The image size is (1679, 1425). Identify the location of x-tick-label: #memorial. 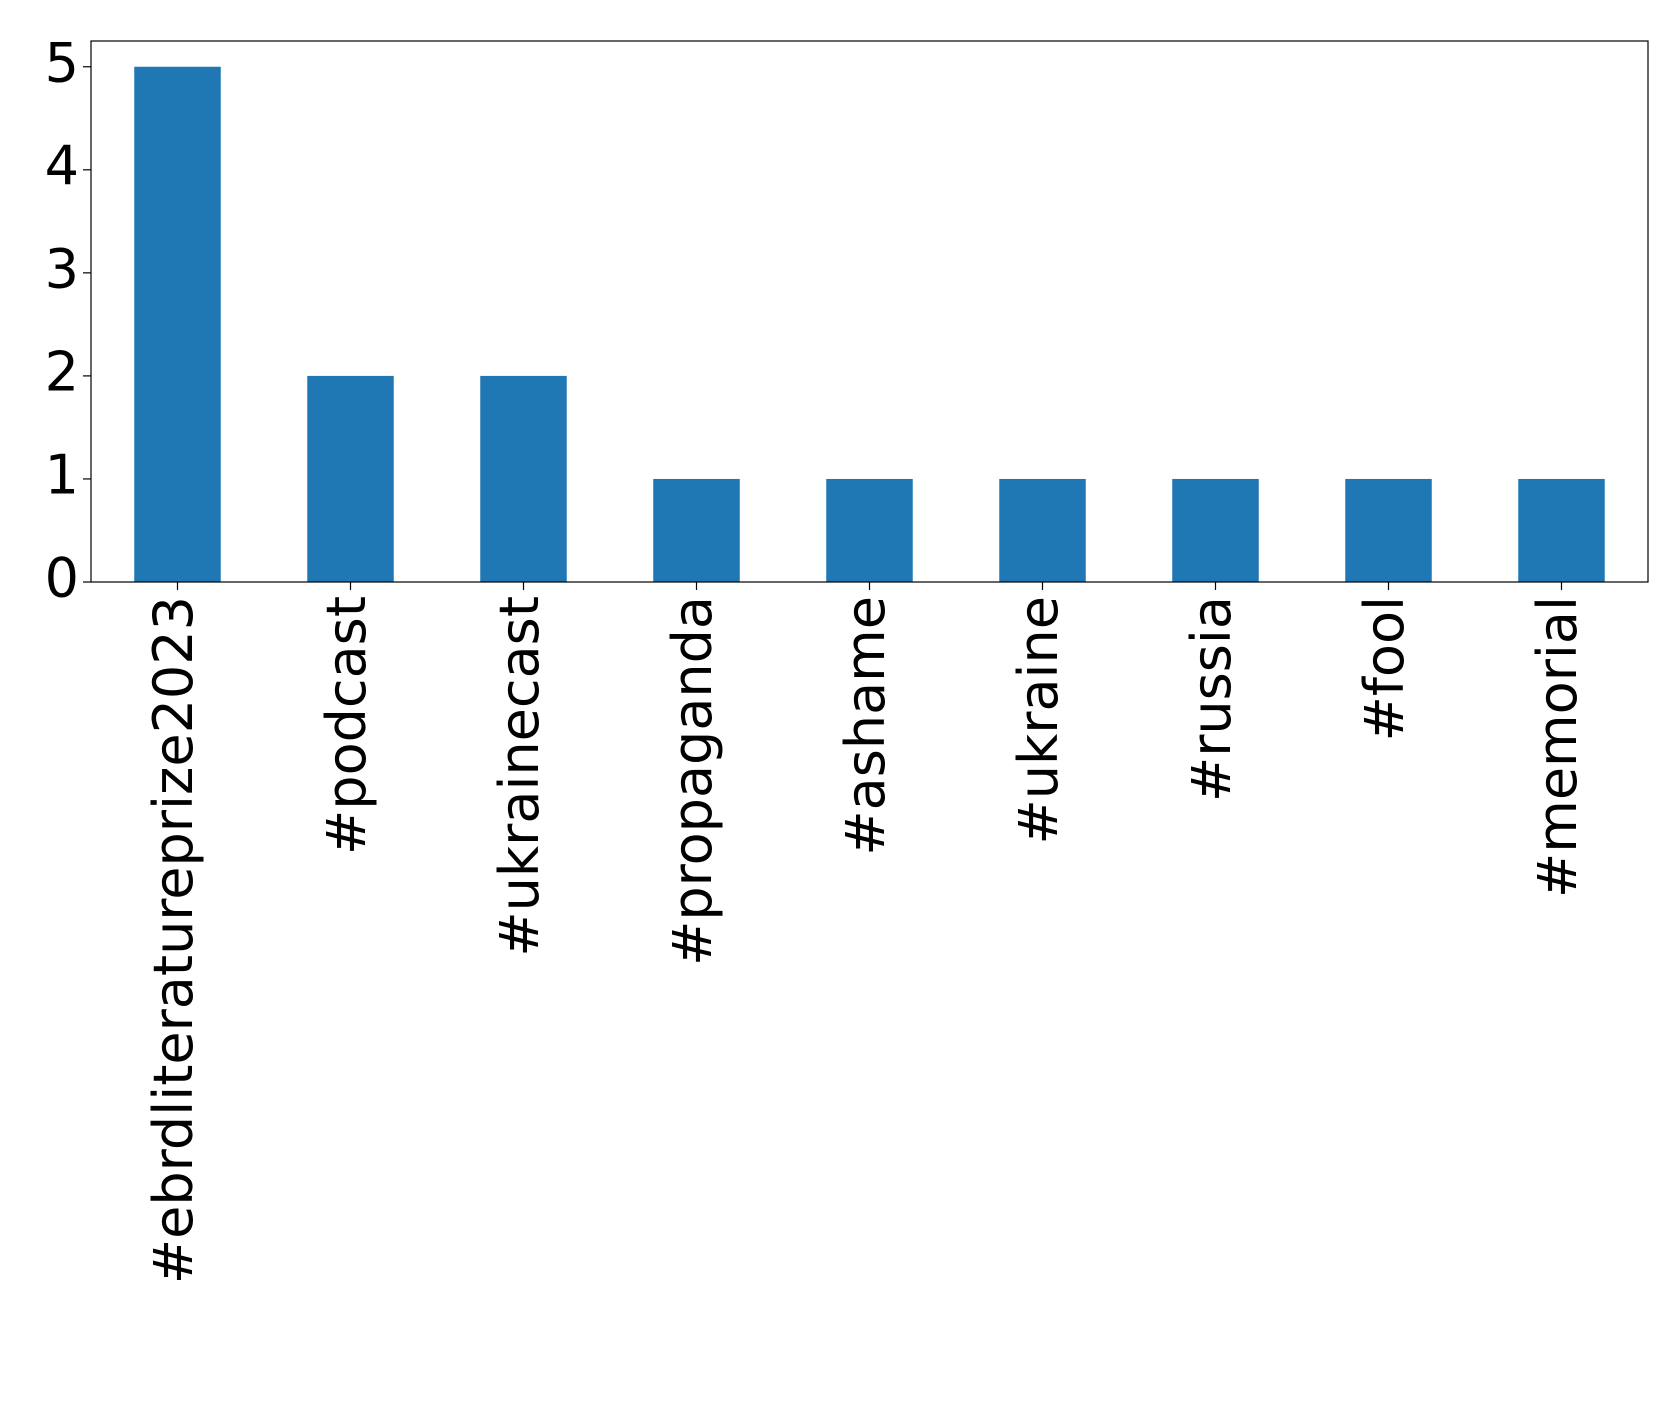
(1557, 747).